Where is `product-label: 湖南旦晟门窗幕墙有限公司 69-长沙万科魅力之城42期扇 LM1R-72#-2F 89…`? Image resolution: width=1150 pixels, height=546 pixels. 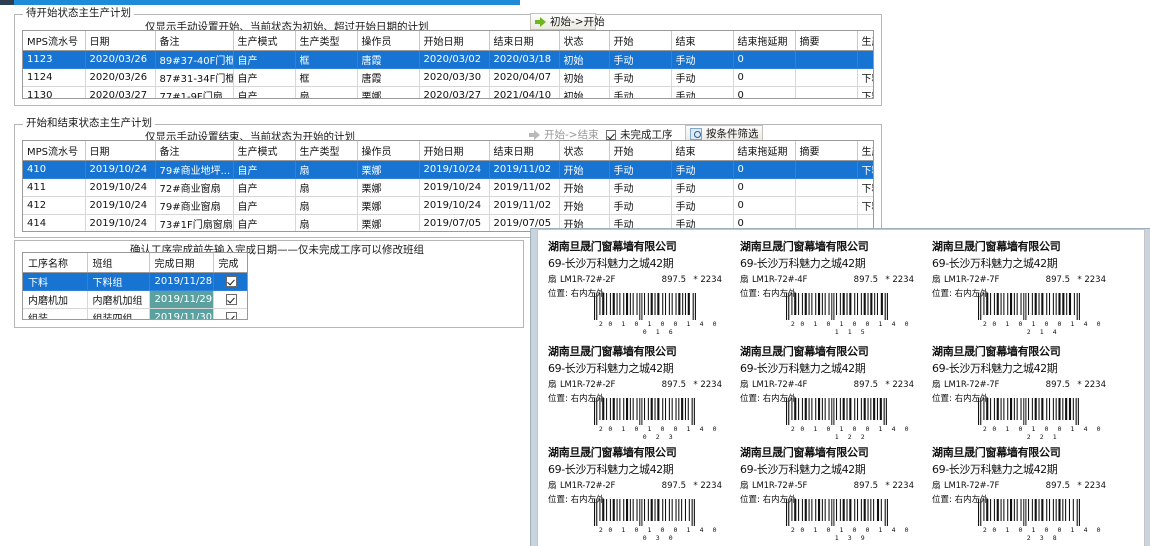
product-label: 湖南旦晟门窗幕墙有限公司 69-长沙万科魅力之城42期扇 LM1R-72#-2F 89… is located at coordinates (646, 393).